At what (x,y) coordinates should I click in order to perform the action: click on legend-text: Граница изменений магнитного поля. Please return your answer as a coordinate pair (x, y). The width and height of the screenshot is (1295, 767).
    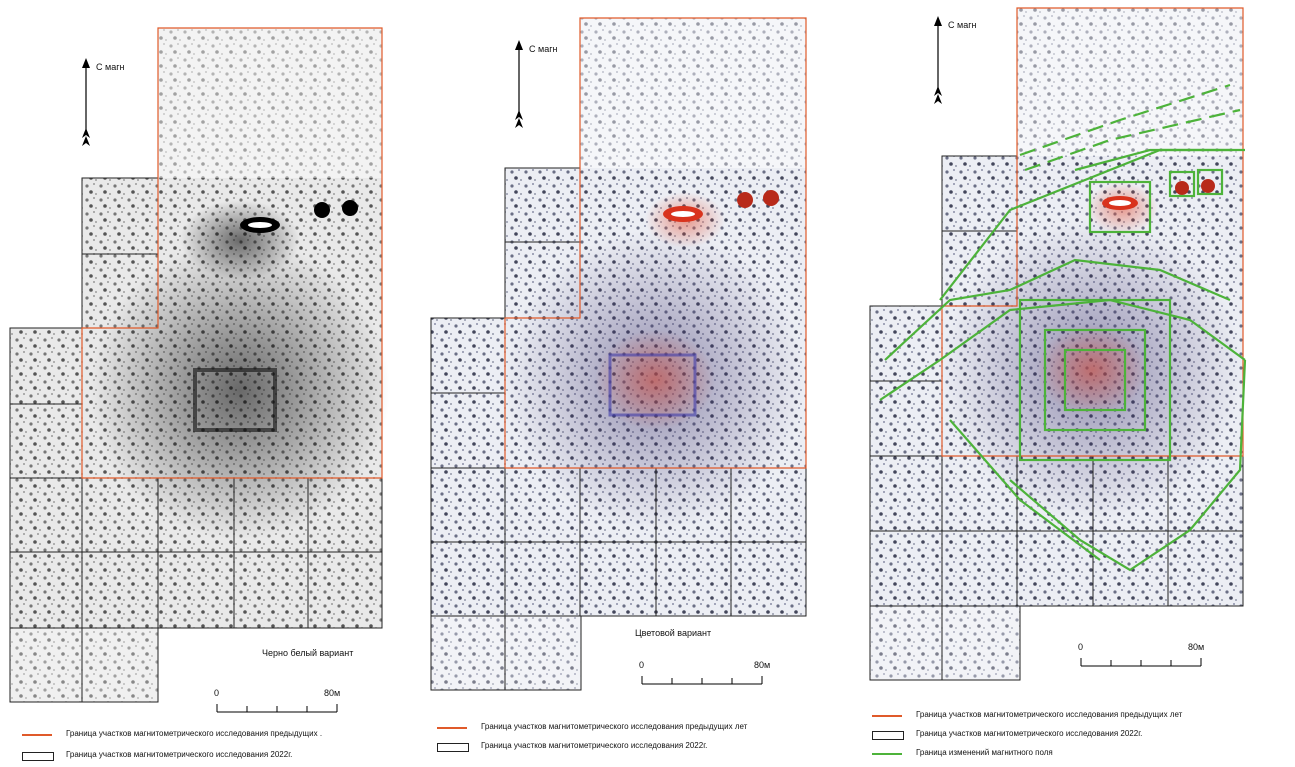
    Looking at the image, I should click on (984, 752).